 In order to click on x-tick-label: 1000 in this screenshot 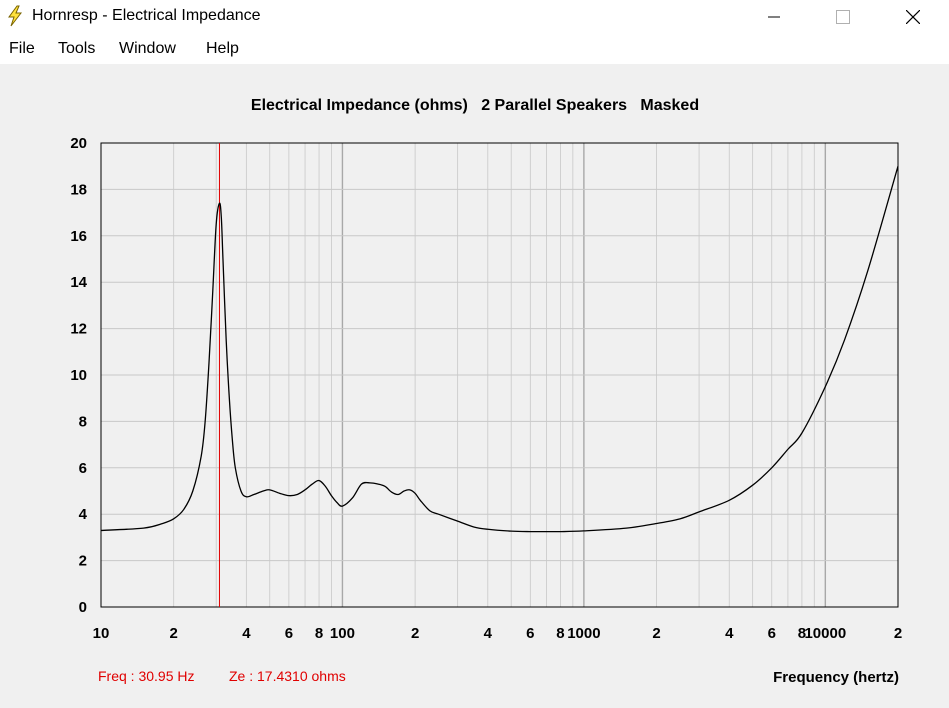, I will do `click(583, 633)`.